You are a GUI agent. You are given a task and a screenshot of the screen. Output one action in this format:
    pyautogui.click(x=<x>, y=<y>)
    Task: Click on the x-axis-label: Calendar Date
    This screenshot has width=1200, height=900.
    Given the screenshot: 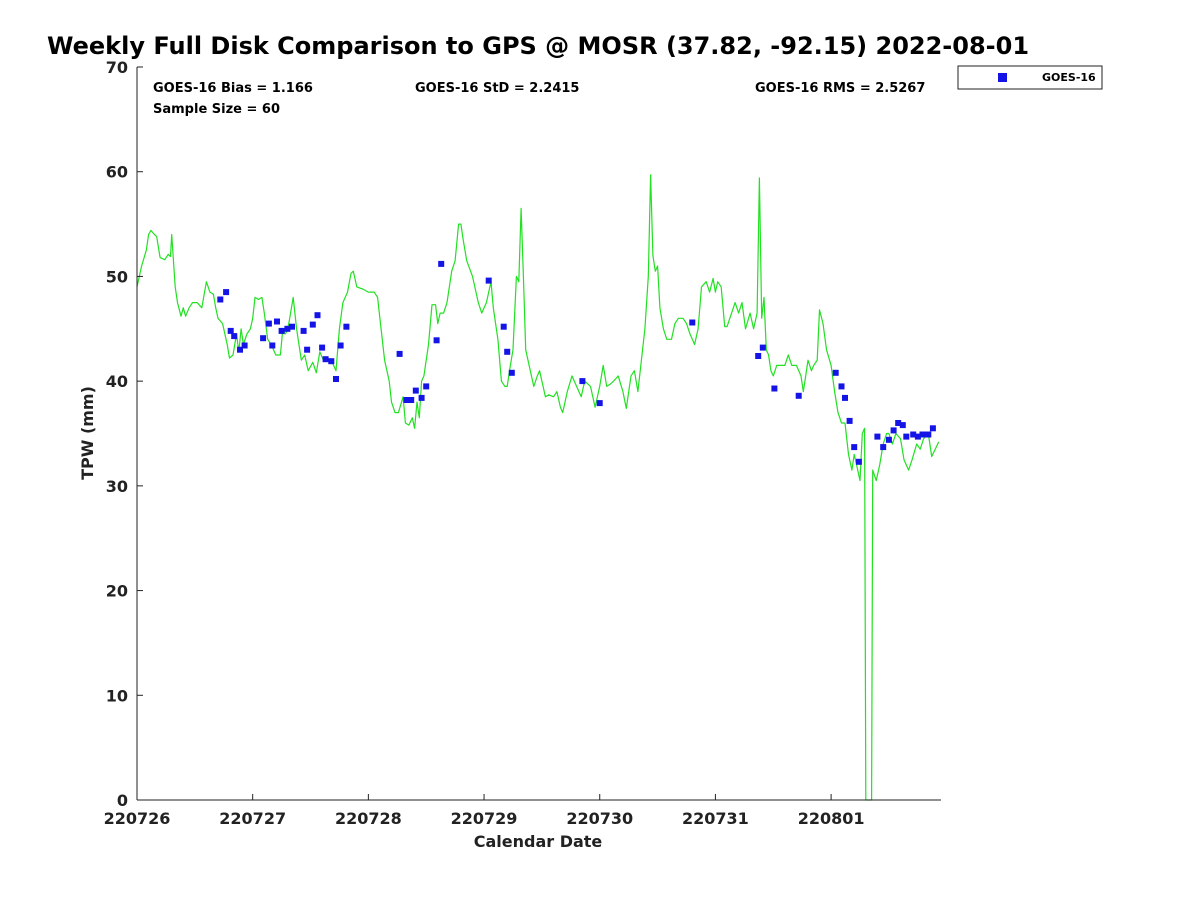 What is the action you would take?
    pyautogui.click(x=538, y=841)
    